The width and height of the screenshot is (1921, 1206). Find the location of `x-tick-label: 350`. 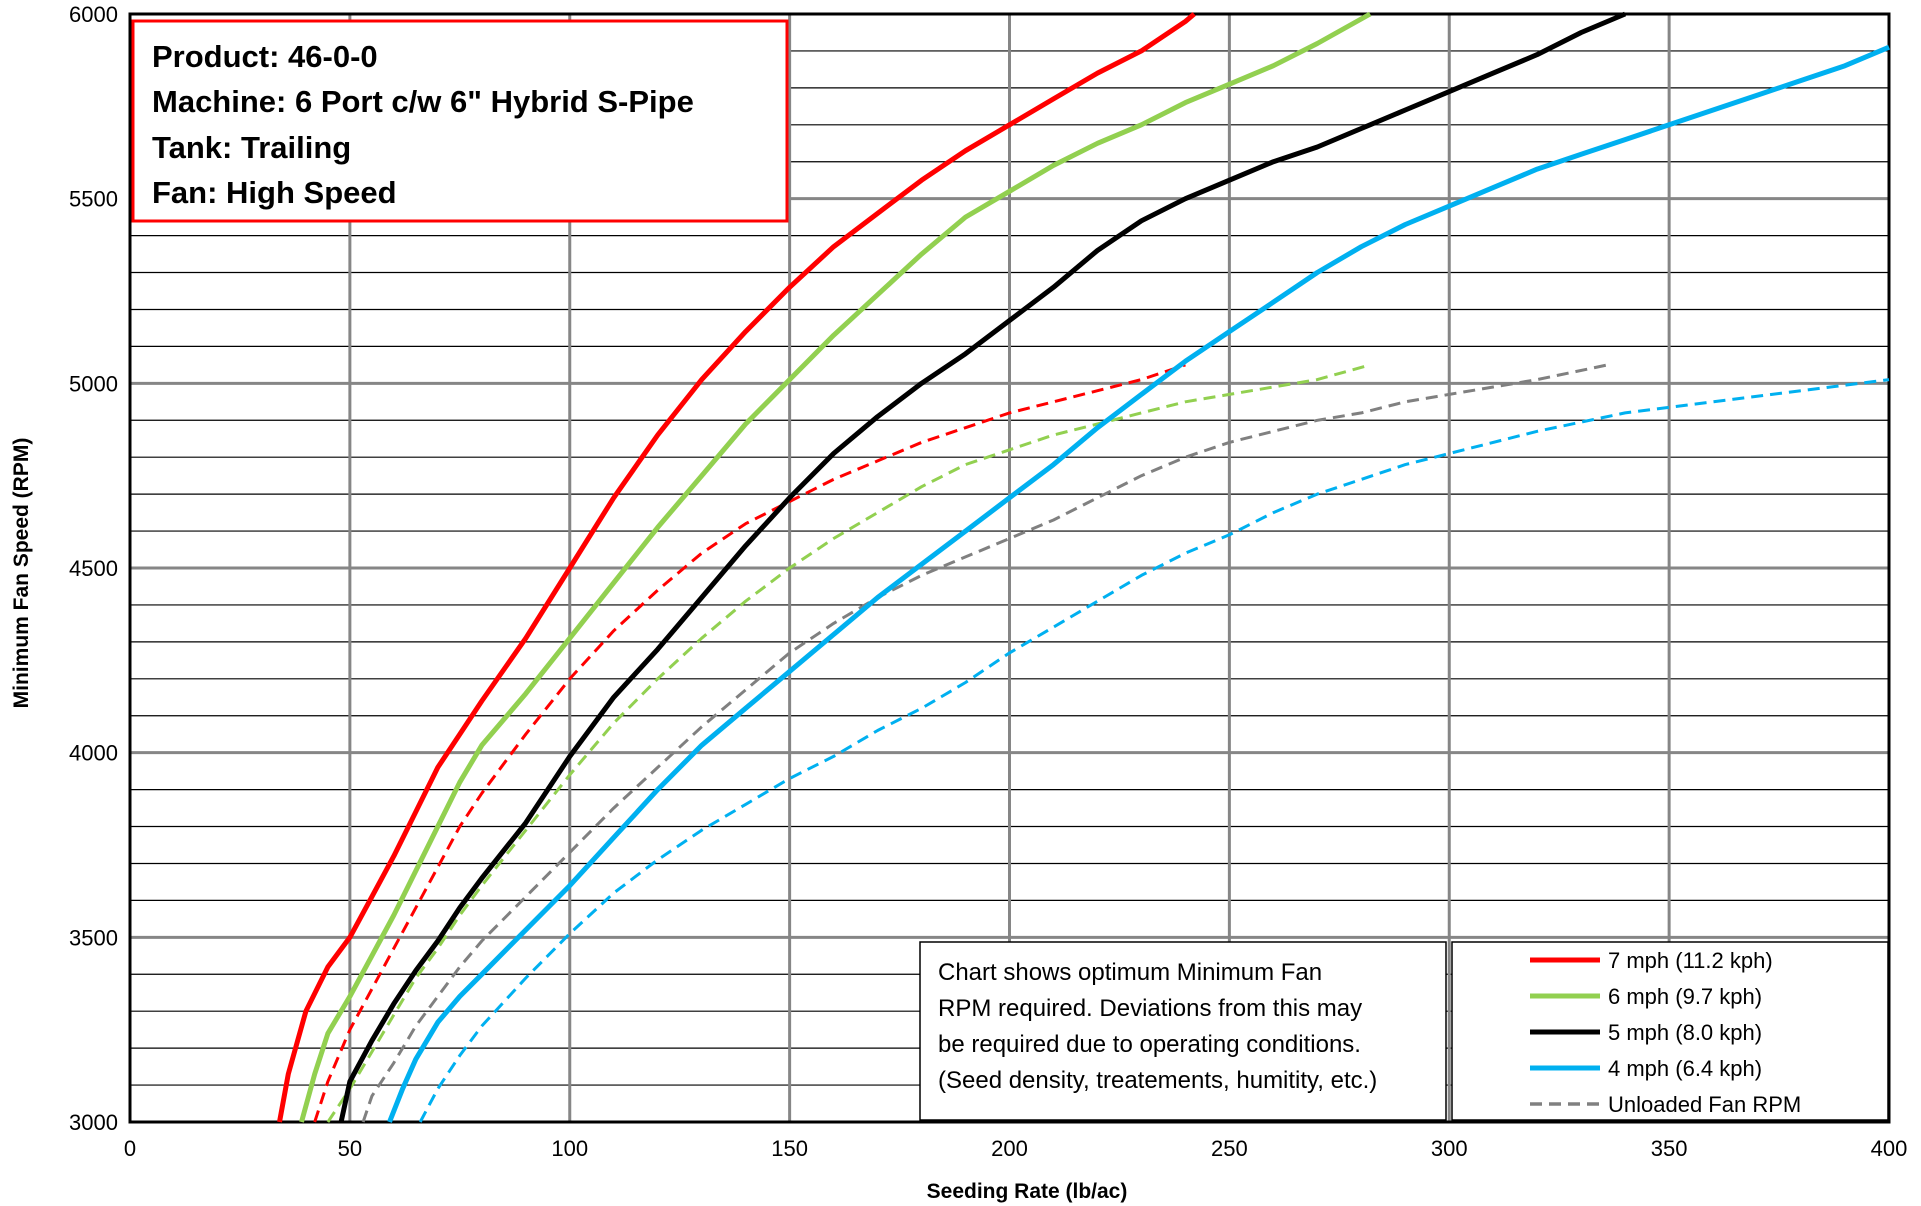

x-tick-label: 350 is located at coordinates (1669, 1148).